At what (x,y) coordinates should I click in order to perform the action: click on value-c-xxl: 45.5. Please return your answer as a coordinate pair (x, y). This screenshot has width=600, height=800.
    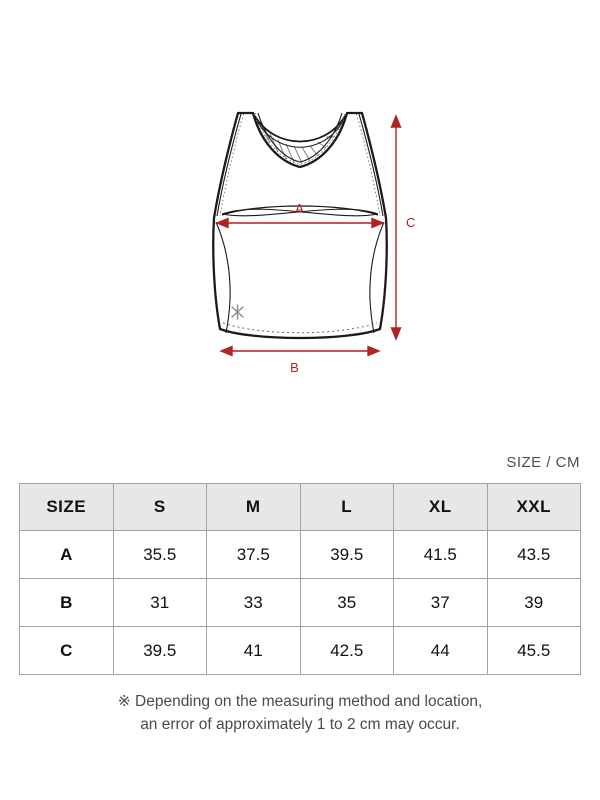
    Looking at the image, I should click on (533, 650).